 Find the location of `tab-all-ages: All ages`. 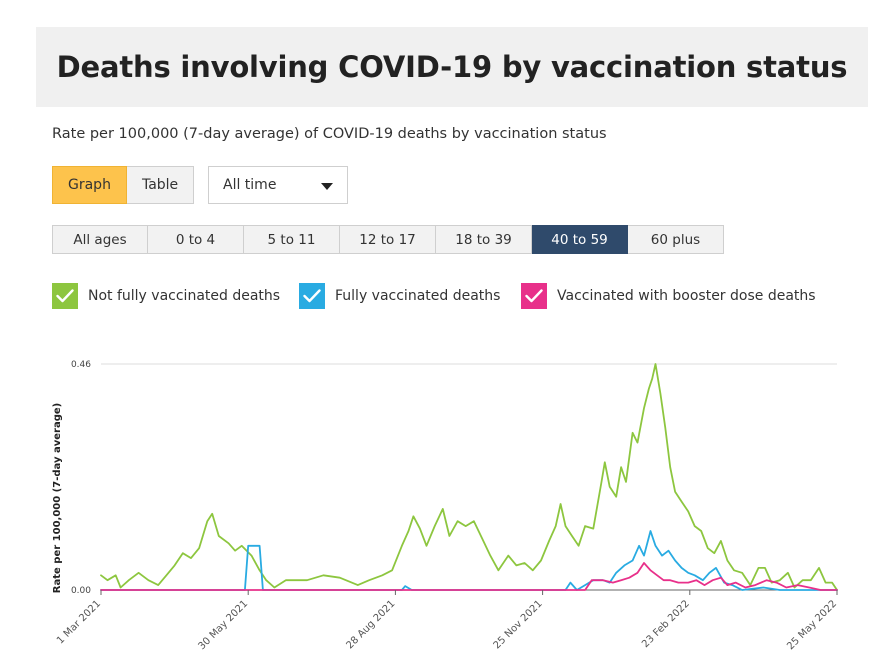

tab-all-ages: All ages is located at coordinates (100, 239).